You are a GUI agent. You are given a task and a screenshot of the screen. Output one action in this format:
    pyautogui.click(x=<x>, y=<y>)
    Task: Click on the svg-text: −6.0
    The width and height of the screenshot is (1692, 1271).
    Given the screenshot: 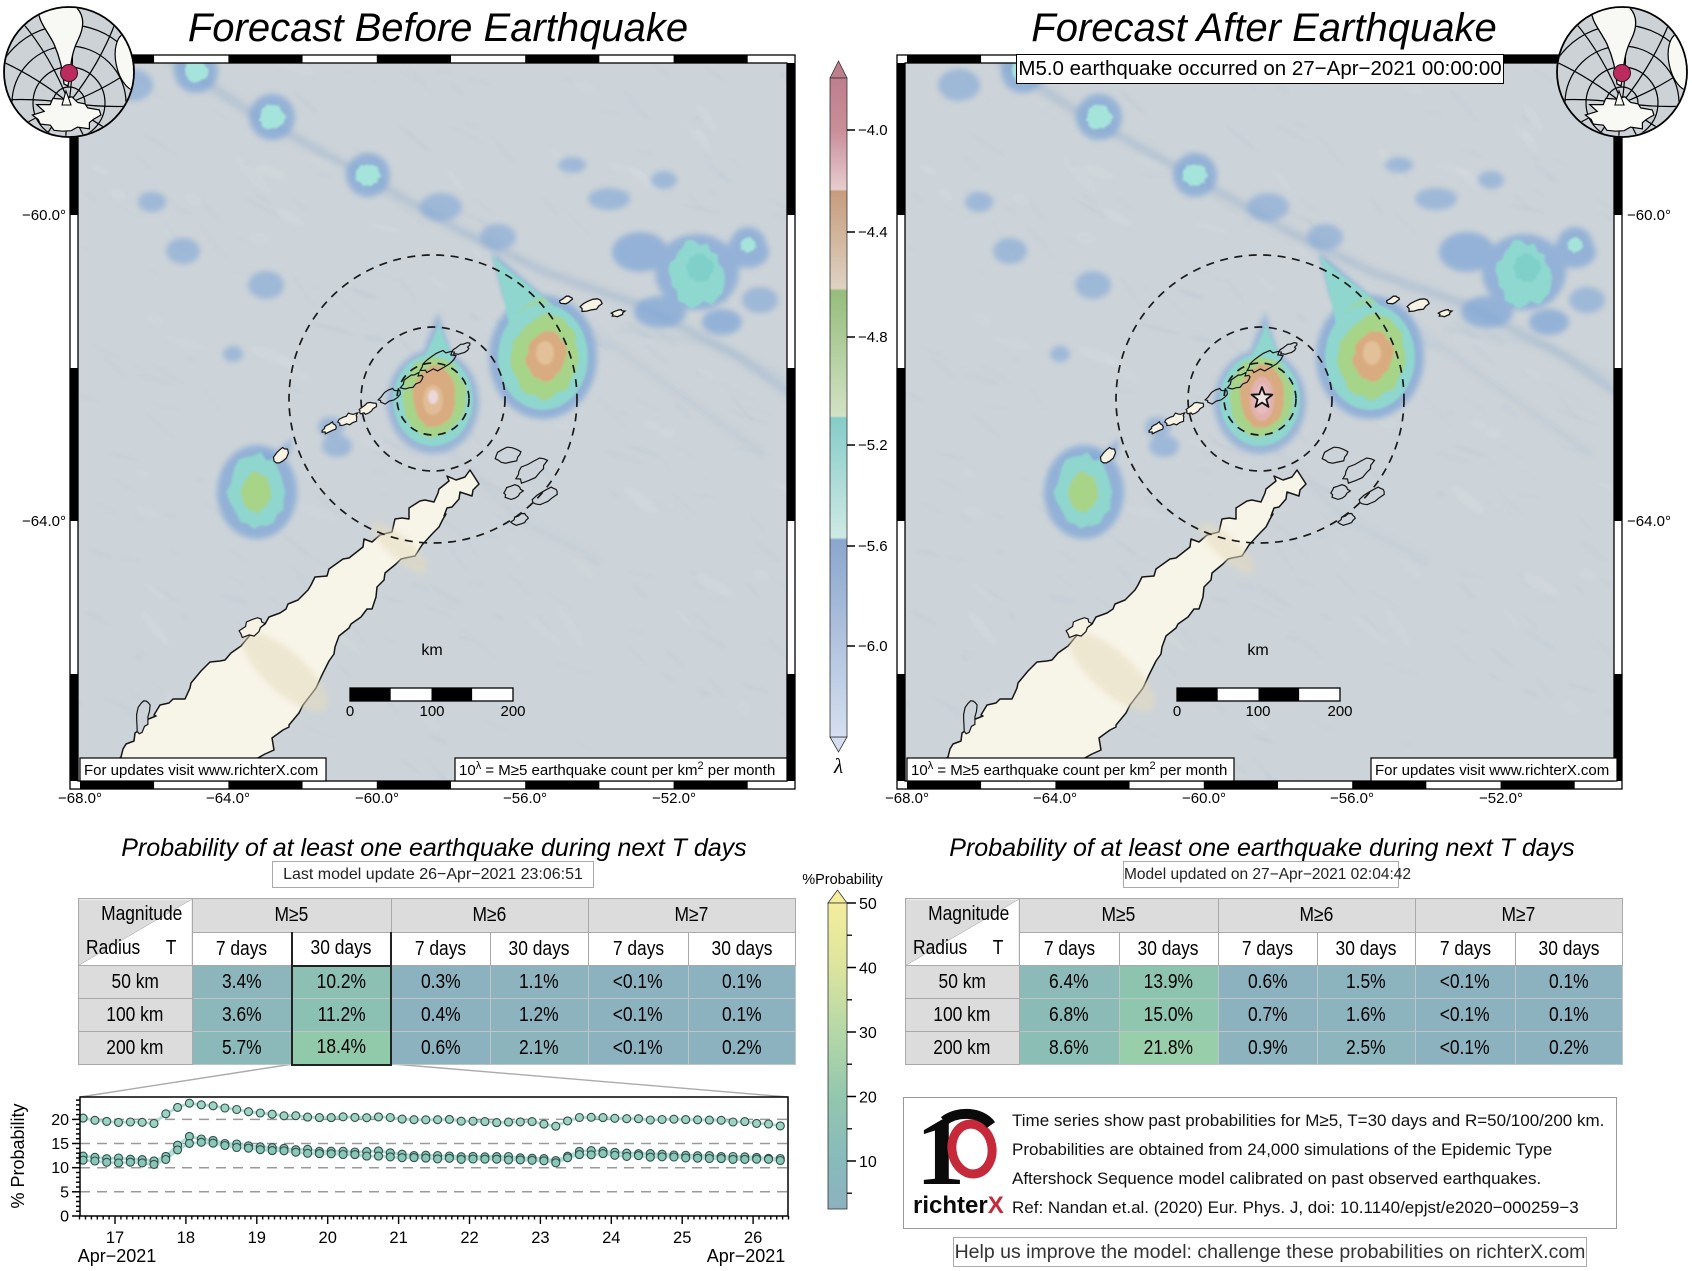 What is the action you would take?
    pyautogui.click(x=873, y=646)
    